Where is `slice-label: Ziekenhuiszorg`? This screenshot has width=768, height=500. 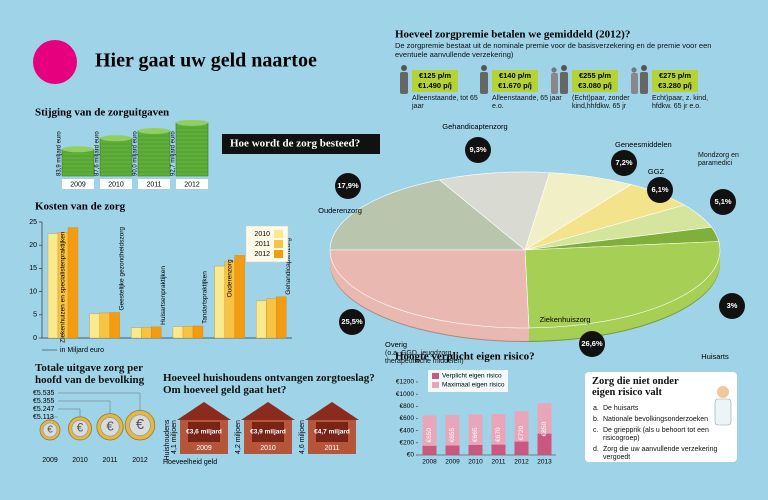
slice-label: Ziekenhuiszorg is located at coordinates (565, 319).